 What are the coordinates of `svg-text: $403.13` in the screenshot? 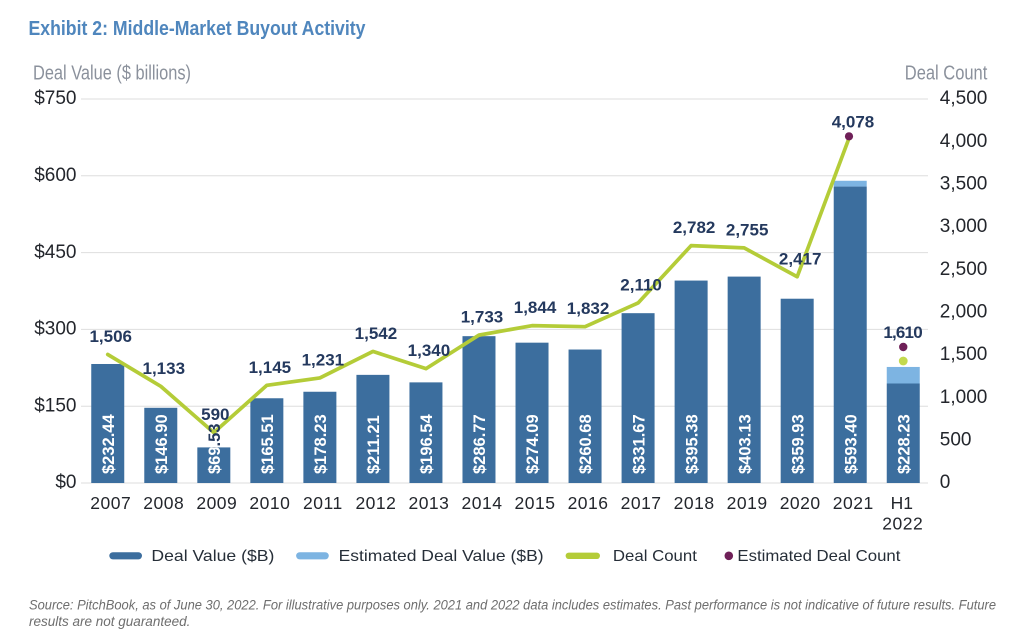 It's located at (745, 444).